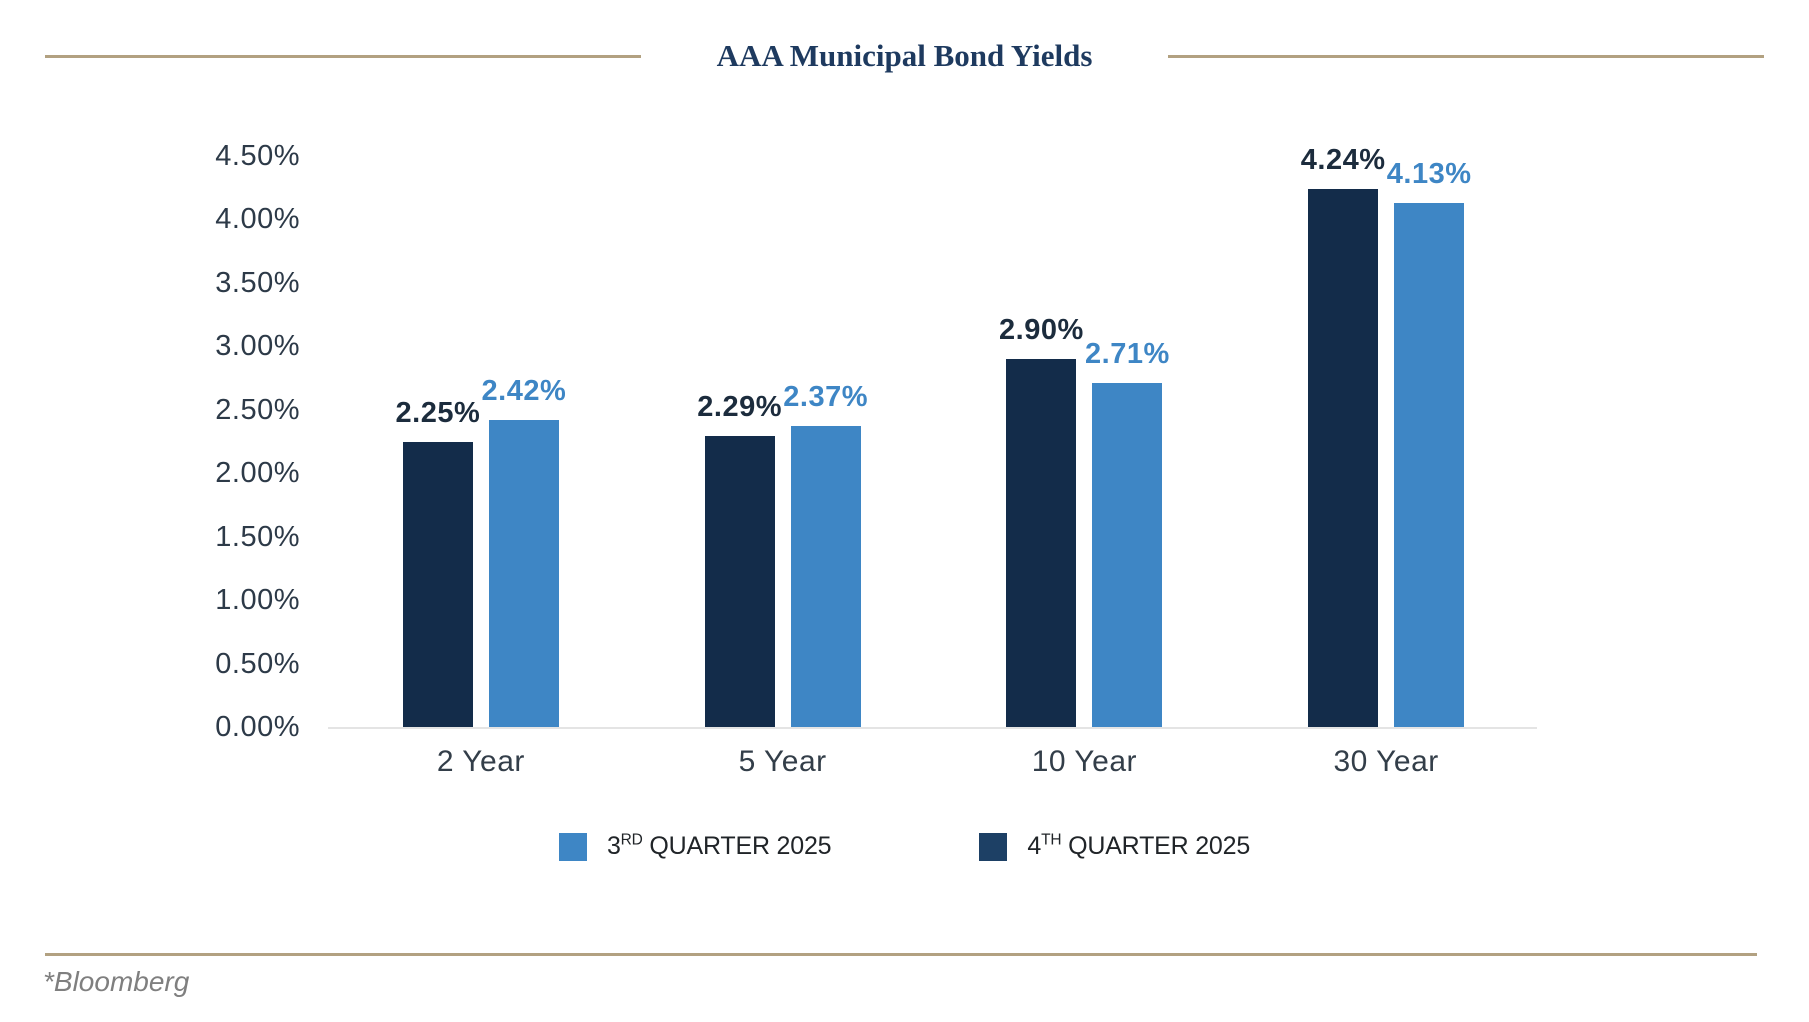  Describe the element at coordinates (524, 390) in the screenshot. I see `bar-value-label: 2.42%` at that location.